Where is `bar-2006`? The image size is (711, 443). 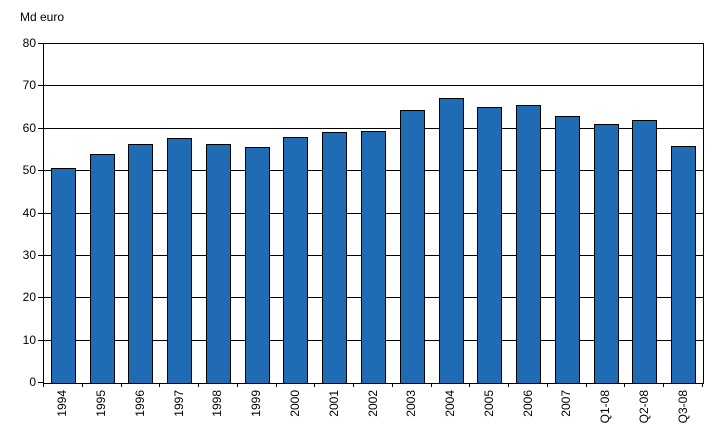
bar-2006 is located at coordinates (529, 244).